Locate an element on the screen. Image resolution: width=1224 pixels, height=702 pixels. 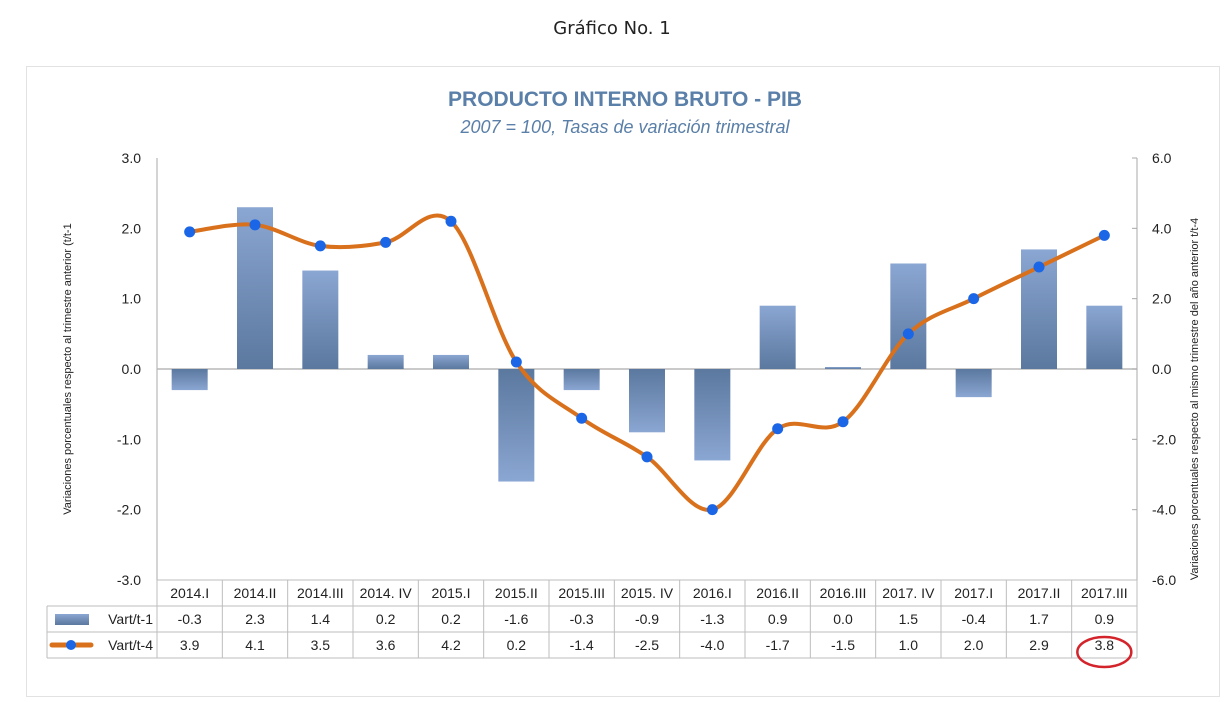
y-tick-left-label: 1.0 is located at coordinates (132, 299).